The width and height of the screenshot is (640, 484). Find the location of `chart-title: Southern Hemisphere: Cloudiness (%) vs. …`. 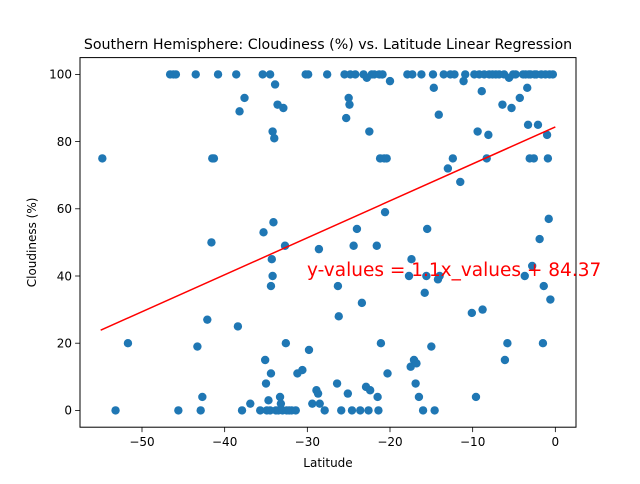

chart-title: Southern Hemisphere: Cloudiness (%) vs. … is located at coordinates (328, 45).